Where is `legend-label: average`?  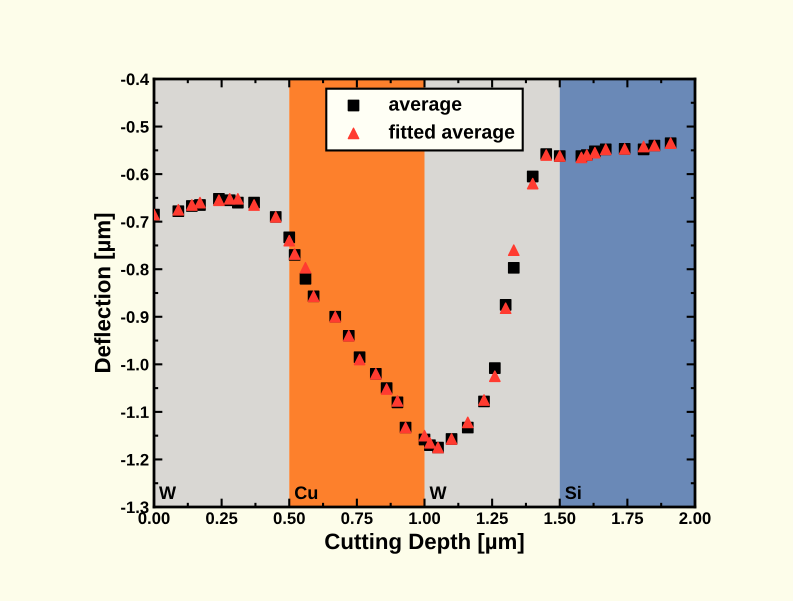 legend-label: average is located at coordinates (425, 107).